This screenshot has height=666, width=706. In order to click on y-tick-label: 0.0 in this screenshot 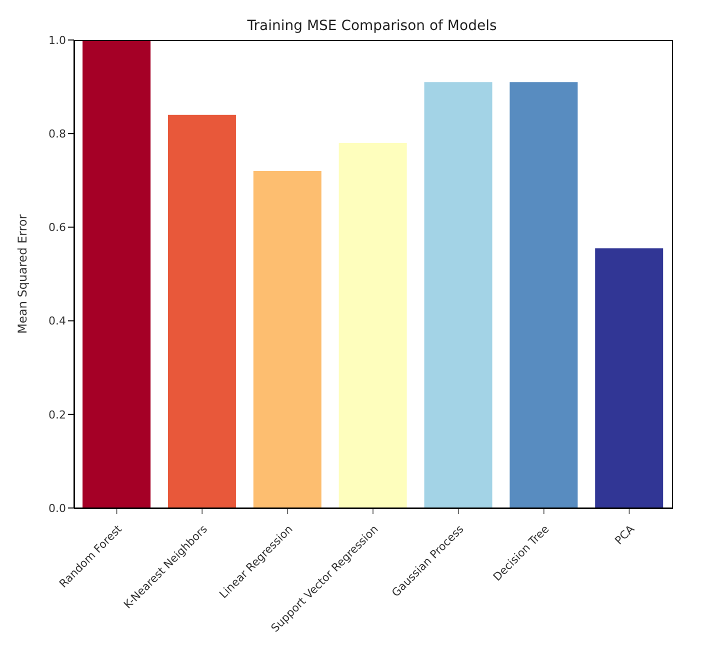, I will do `click(57, 508)`.